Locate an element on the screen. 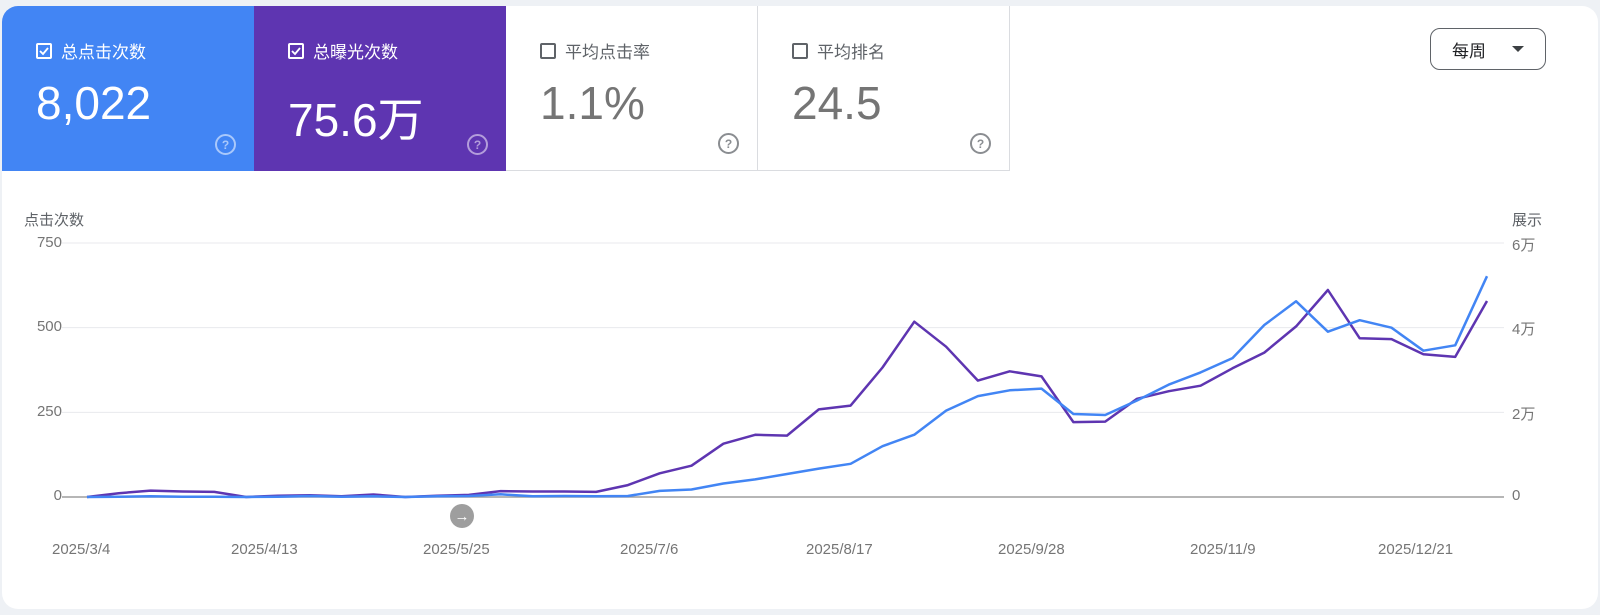 The image size is (1600, 615). left-tick: 500 is located at coordinates (49, 326).